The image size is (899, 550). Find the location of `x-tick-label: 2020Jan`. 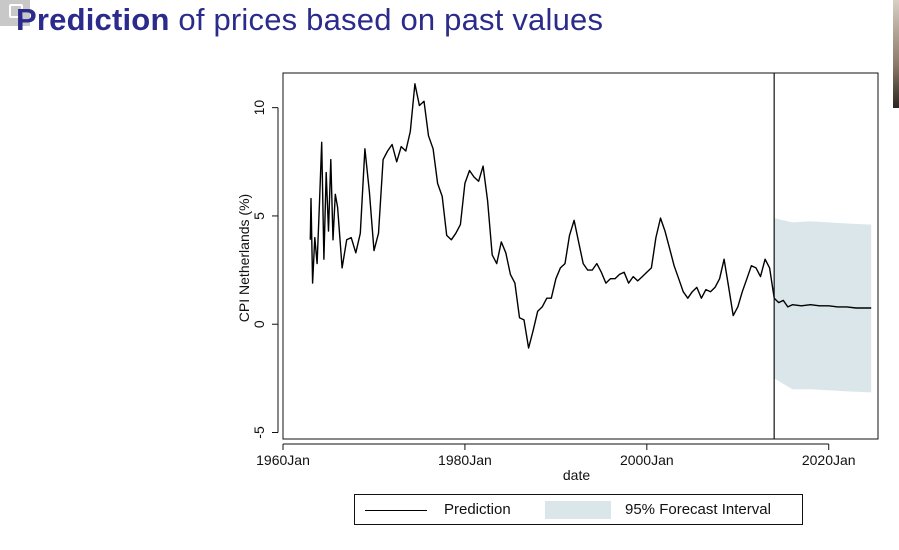

x-tick-label: 2020Jan is located at coordinates (829, 460).